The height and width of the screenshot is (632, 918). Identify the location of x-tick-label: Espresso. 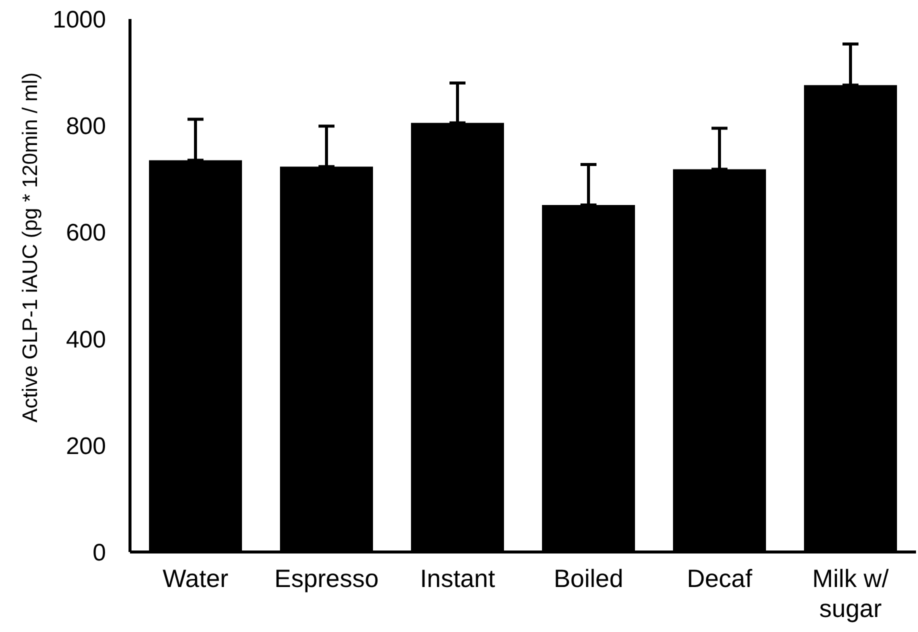
(326, 579).